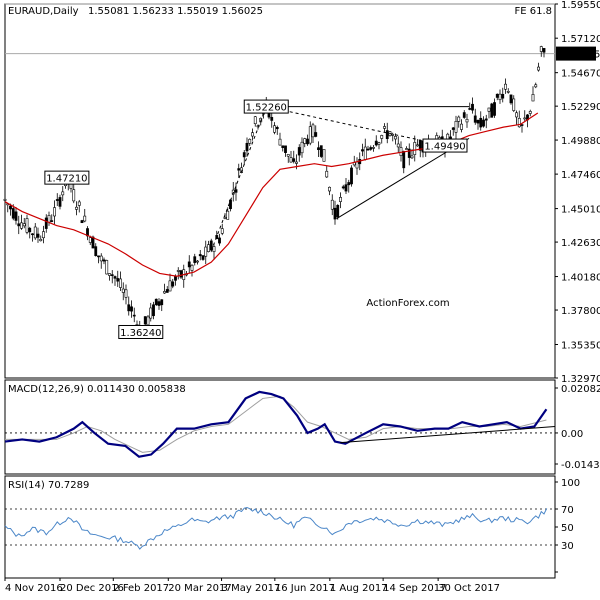 The width and height of the screenshot is (600, 600). Describe the element at coordinates (448, 434) in the screenshot. I see `macd-trendline` at that location.